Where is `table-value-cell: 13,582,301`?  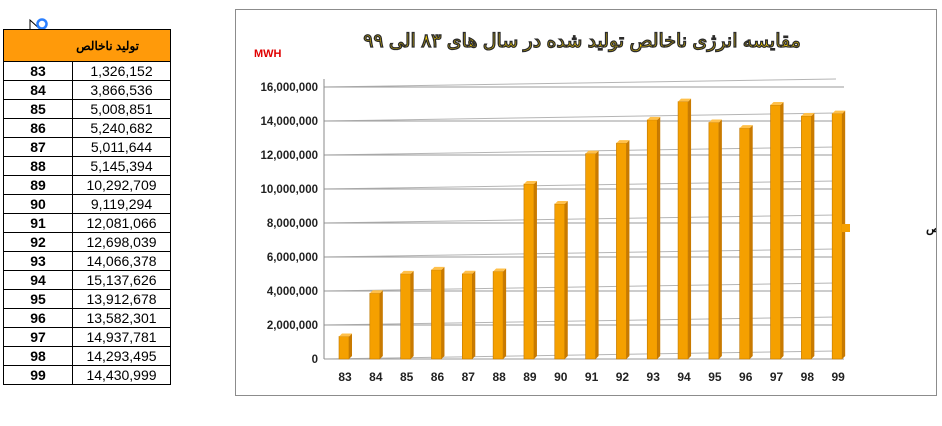 table-value-cell: 13,582,301 is located at coordinates (121, 318).